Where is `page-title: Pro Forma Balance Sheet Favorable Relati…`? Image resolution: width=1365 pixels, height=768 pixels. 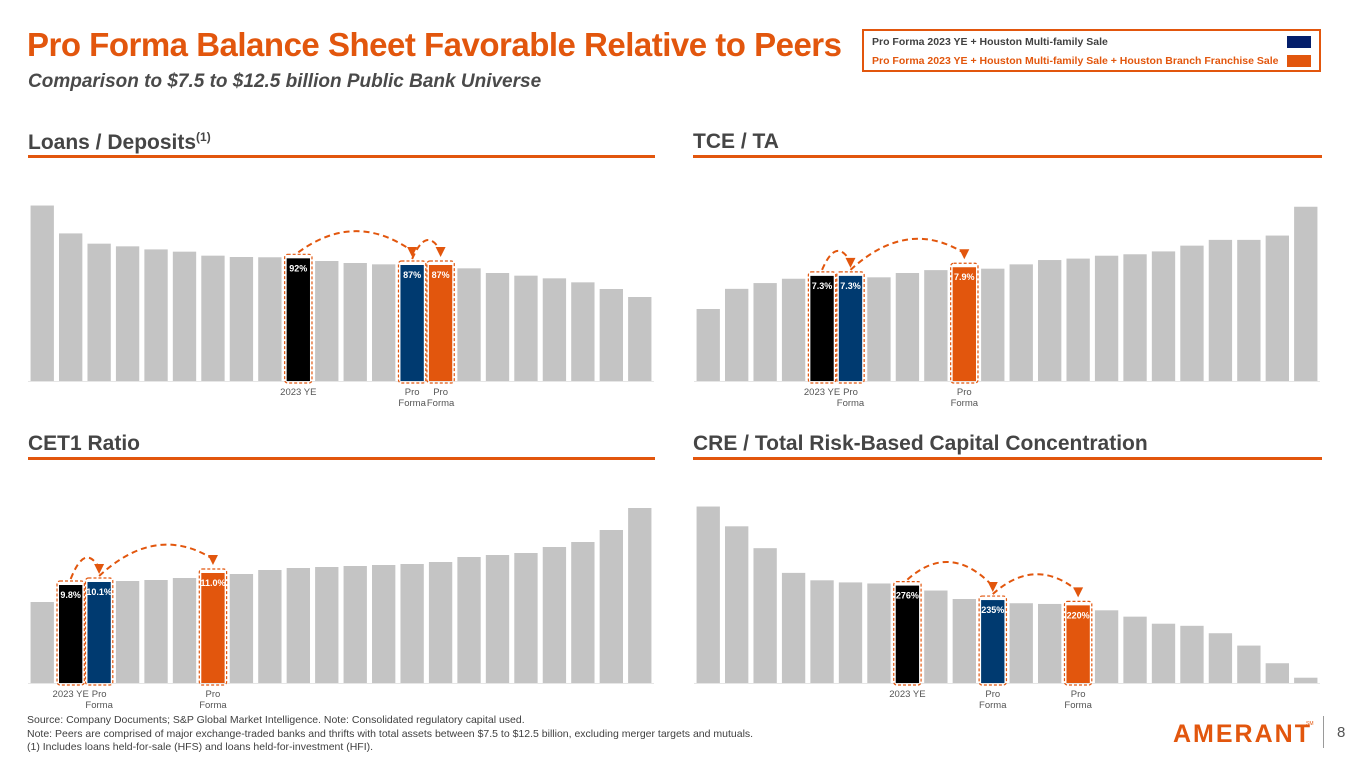
page-title: Pro Forma Balance Sheet Favorable Relati… is located at coordinates (434, 44).